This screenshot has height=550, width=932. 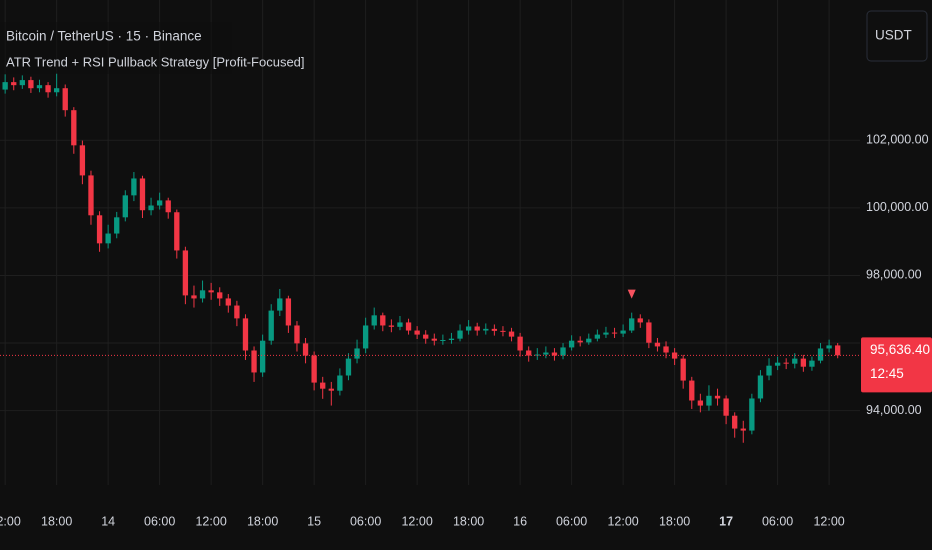 What do you see at coordinates (897, 207) in the screenshot?
I see `y-tick-label: 100,000.00` at bounding box center [897, 207].